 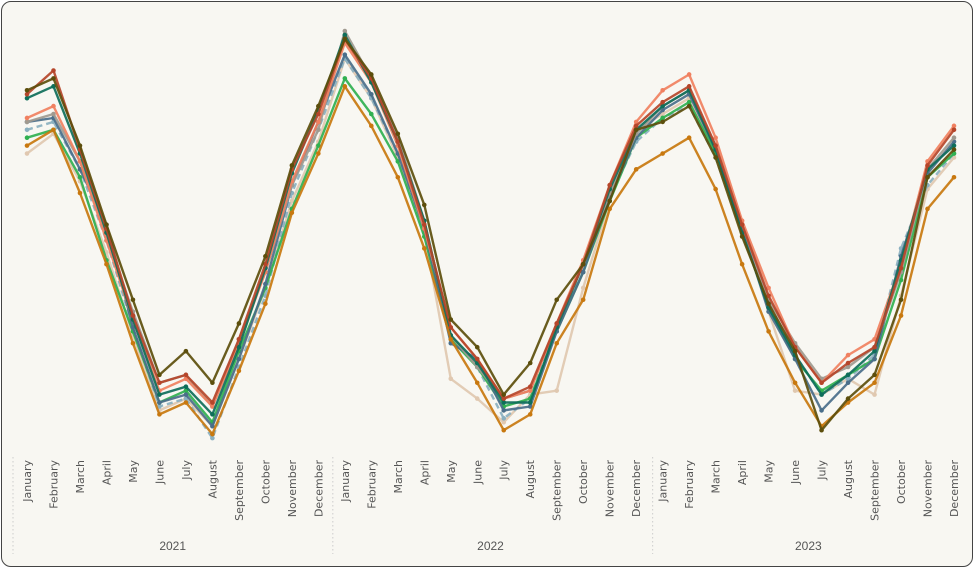 What do you see at coordinates (848, 478) in the screenshot?
I see `x-tick-label: August` at bounding box center [848, 478].